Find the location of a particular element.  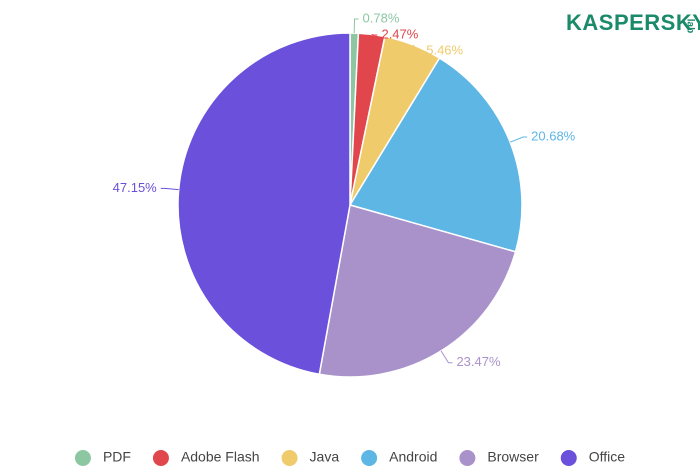

legend-label: Java is located at coordinates (325, 457).